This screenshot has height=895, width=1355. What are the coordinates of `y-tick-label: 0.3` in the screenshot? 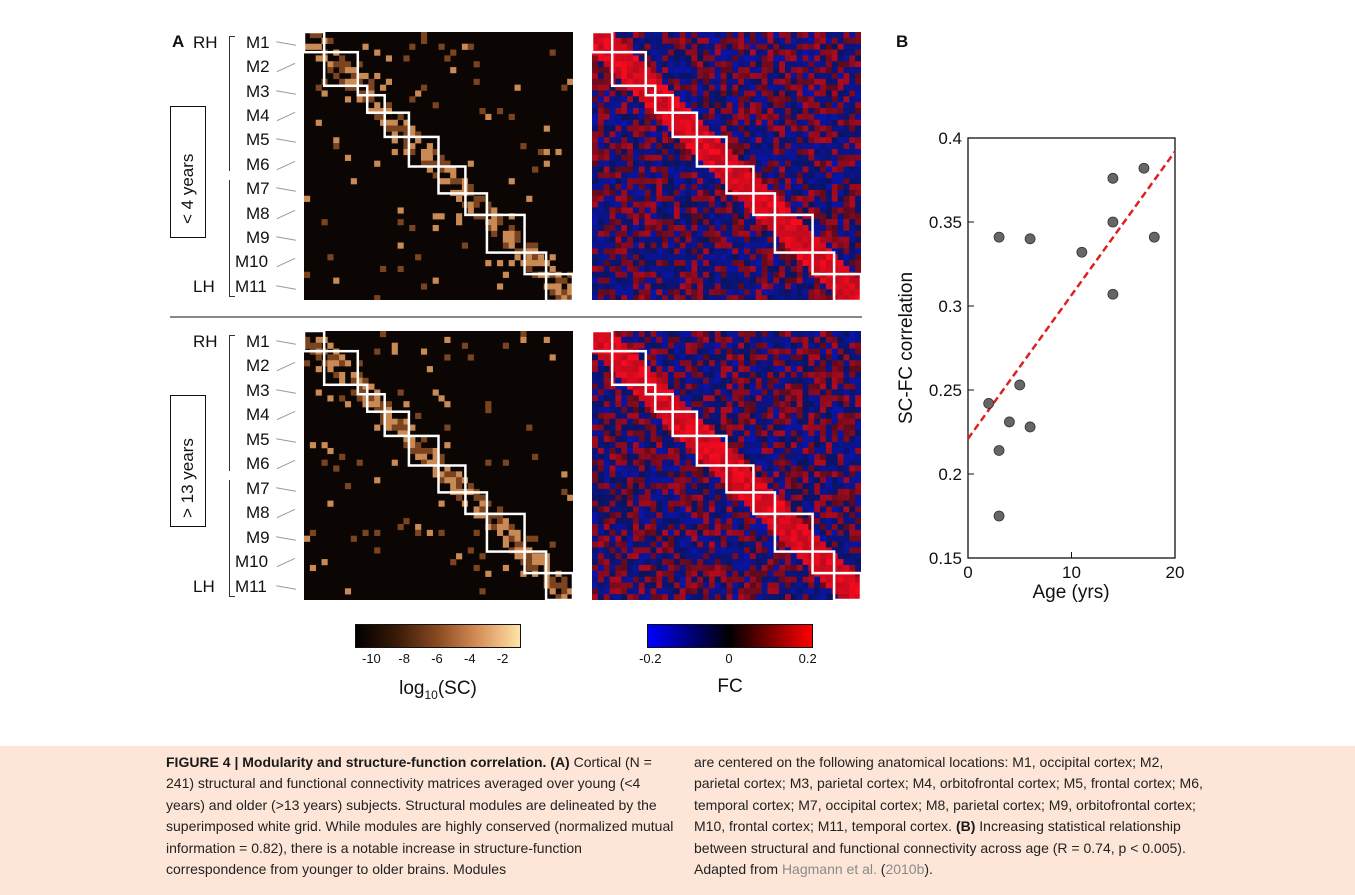 It's located at (950, 306).